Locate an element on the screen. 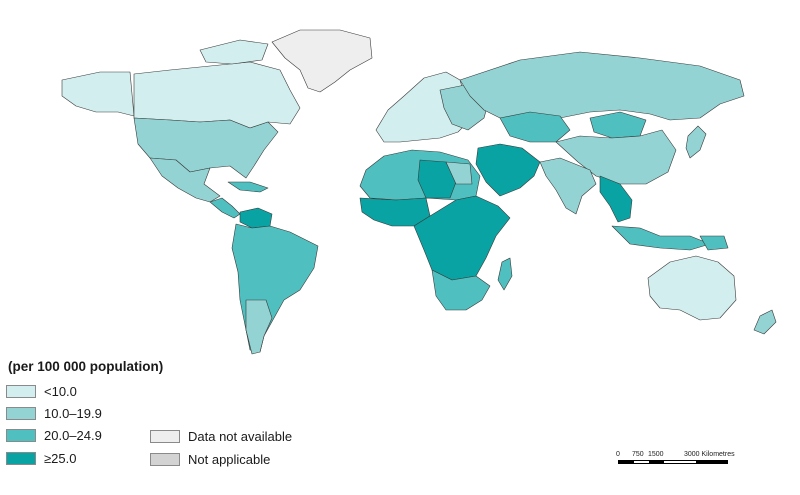 The image size is (800, 495). venezuela is located at coordinates (256, 218).